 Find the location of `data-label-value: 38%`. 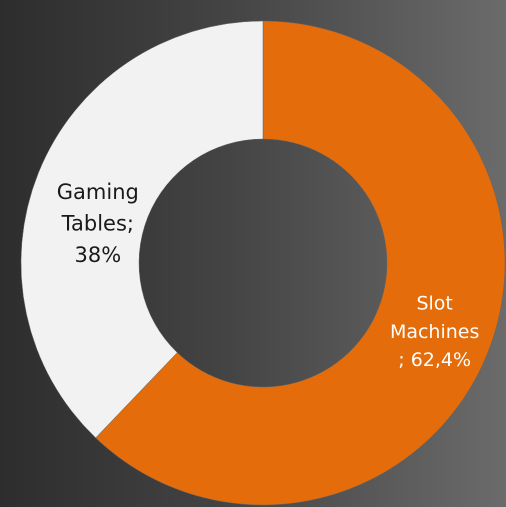

data-label-value: 38% is located at coordinates (97, 255).